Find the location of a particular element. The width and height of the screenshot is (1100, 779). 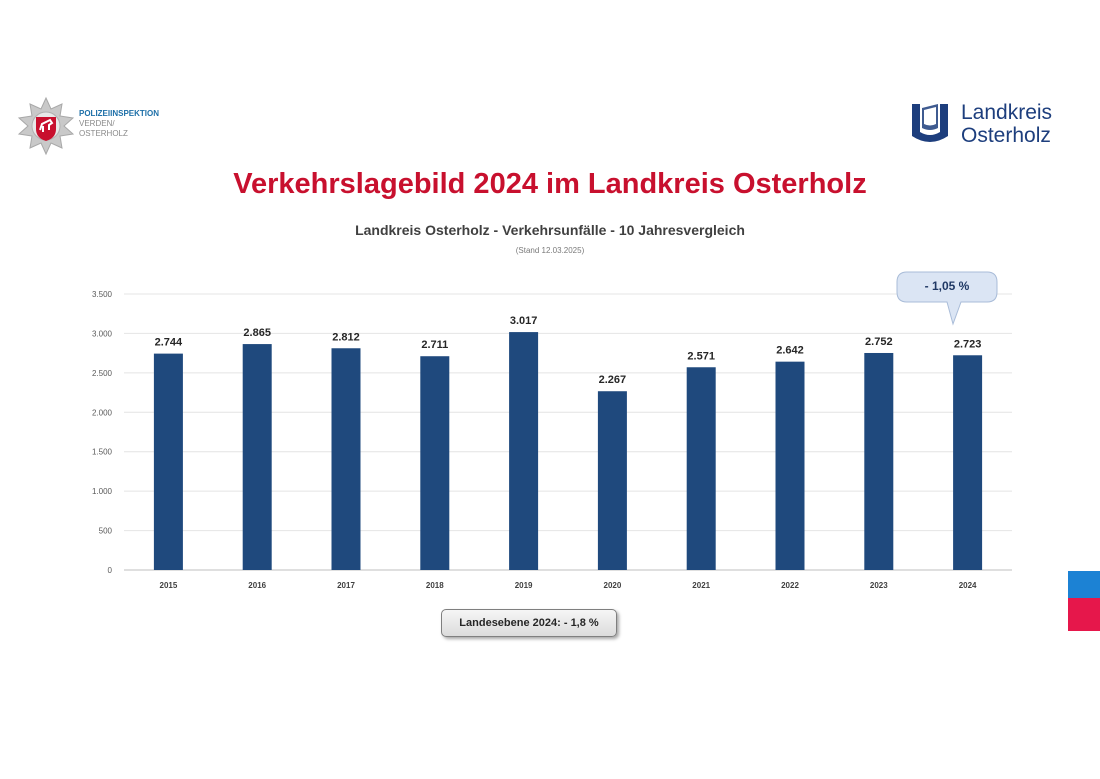

data-label: 2.571 is located at coordinates (701, 356).